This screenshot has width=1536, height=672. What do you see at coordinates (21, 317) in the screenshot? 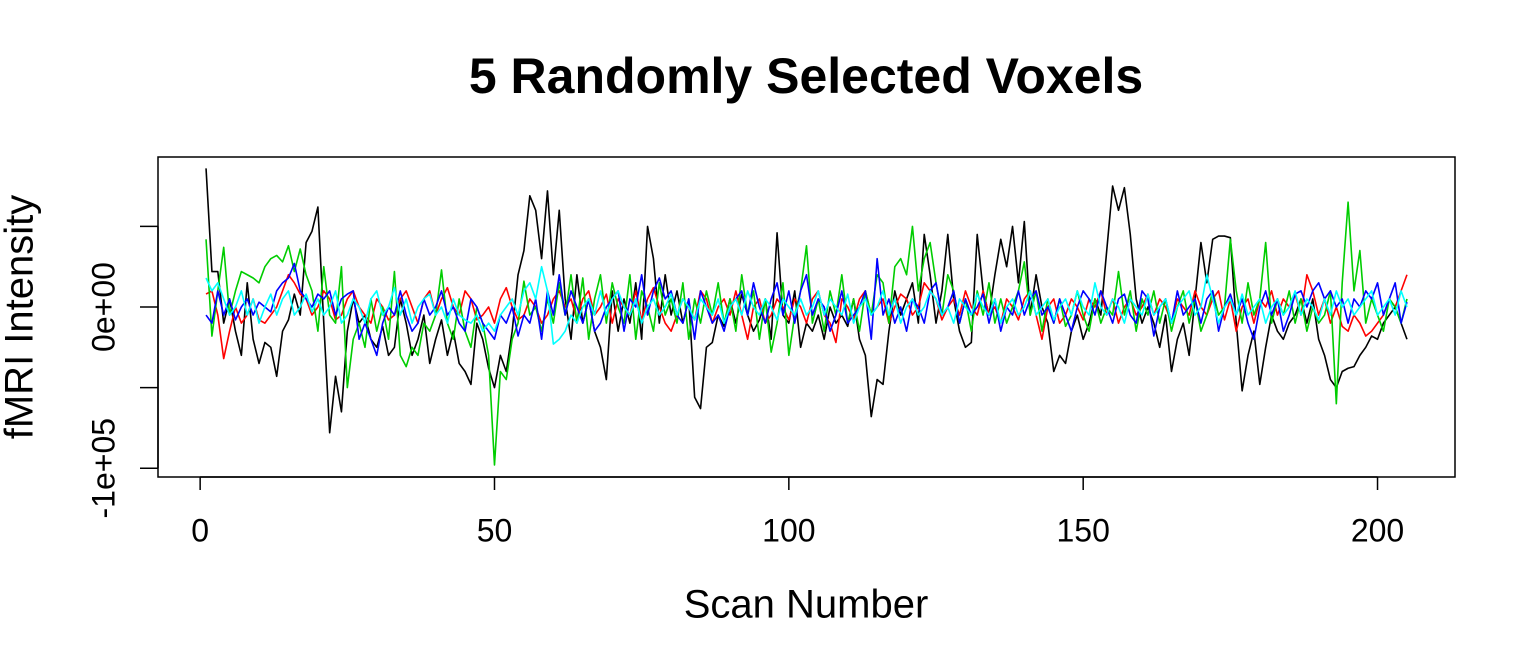
I see `y-axis-label: fMRI Intensity` at bounding box center [21, 317].